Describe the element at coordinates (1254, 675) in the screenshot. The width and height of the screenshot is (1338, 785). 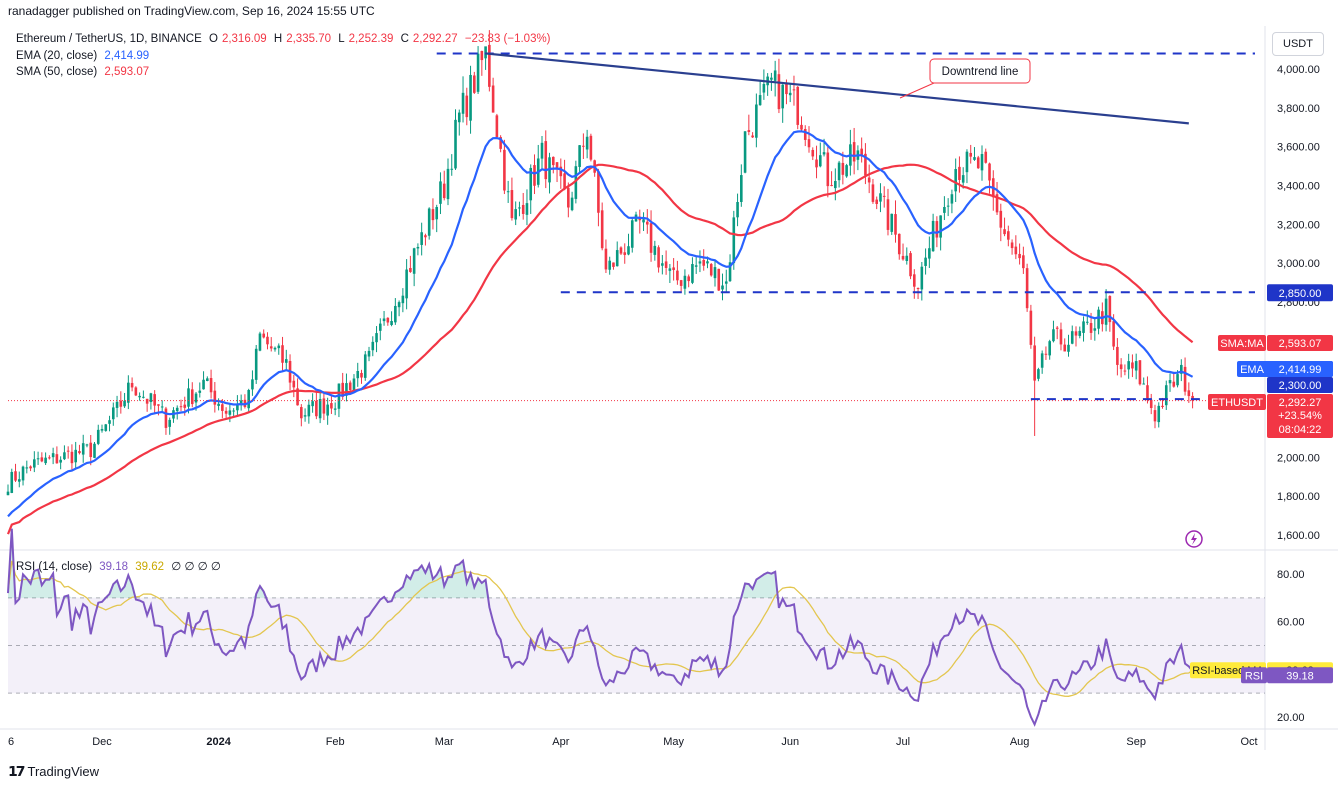
I see `badge-rsi-label: RSI` at that location.